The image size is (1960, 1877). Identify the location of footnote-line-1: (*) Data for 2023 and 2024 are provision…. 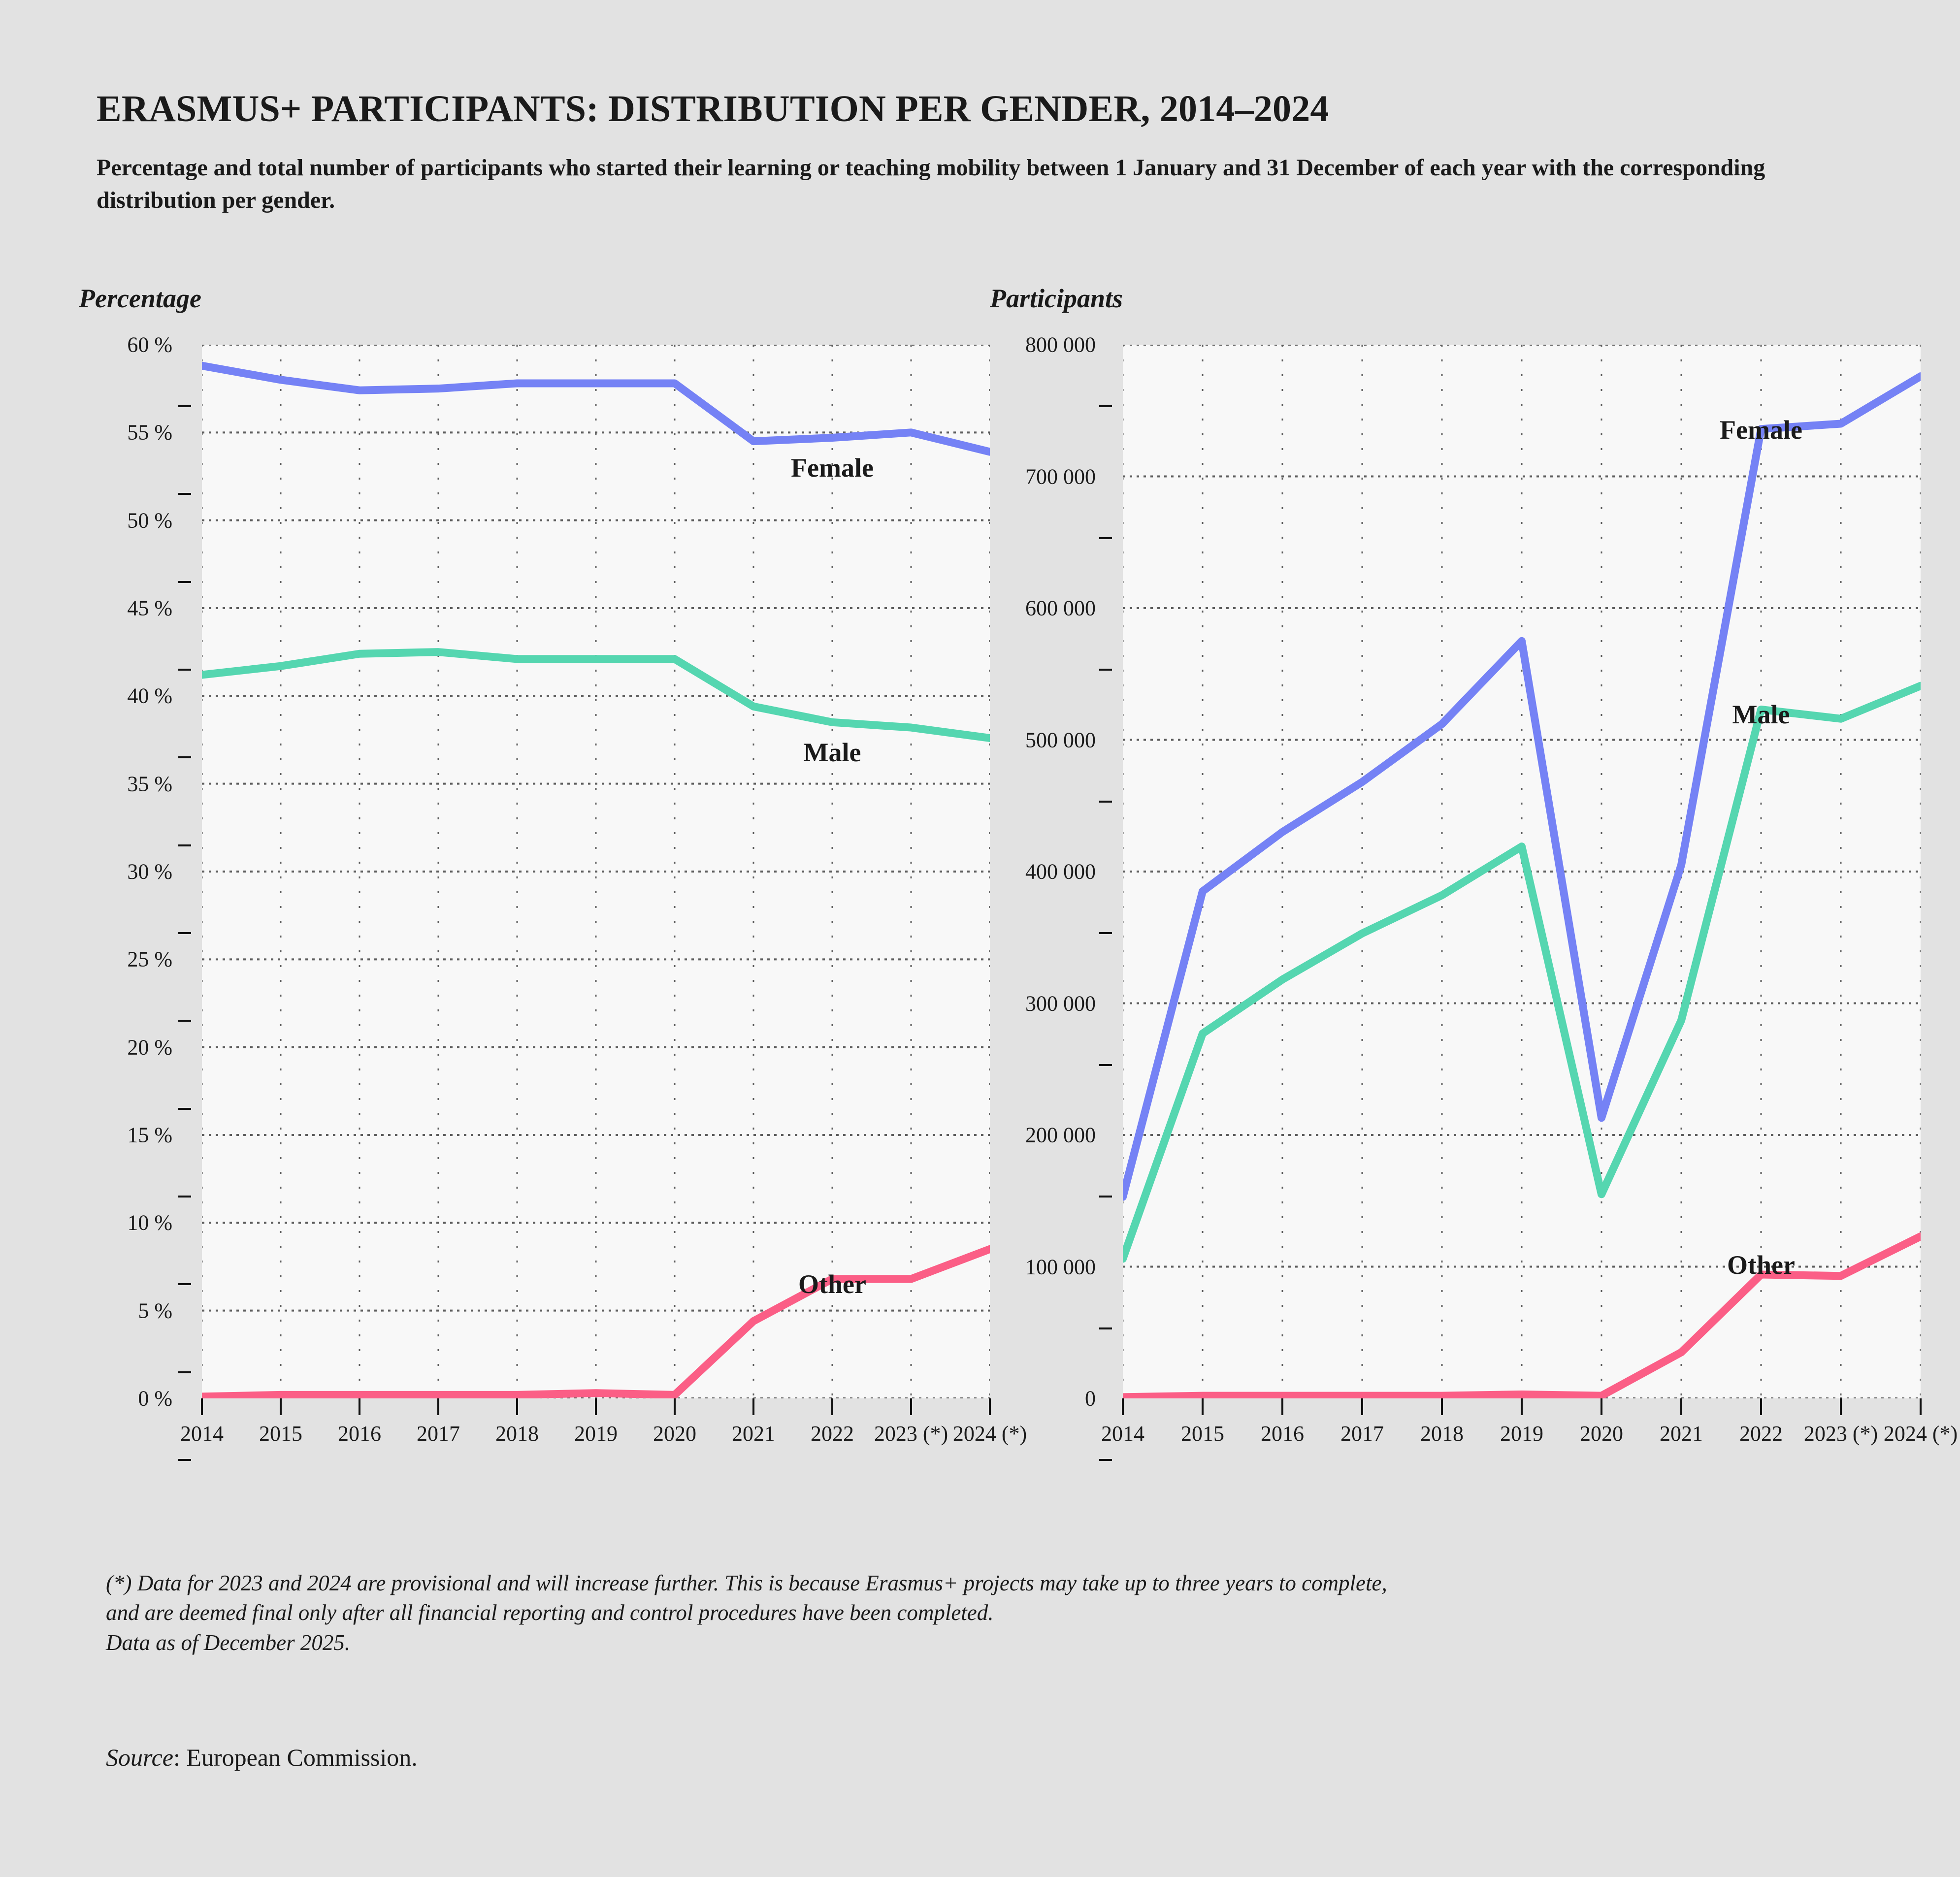
(747, 1583).